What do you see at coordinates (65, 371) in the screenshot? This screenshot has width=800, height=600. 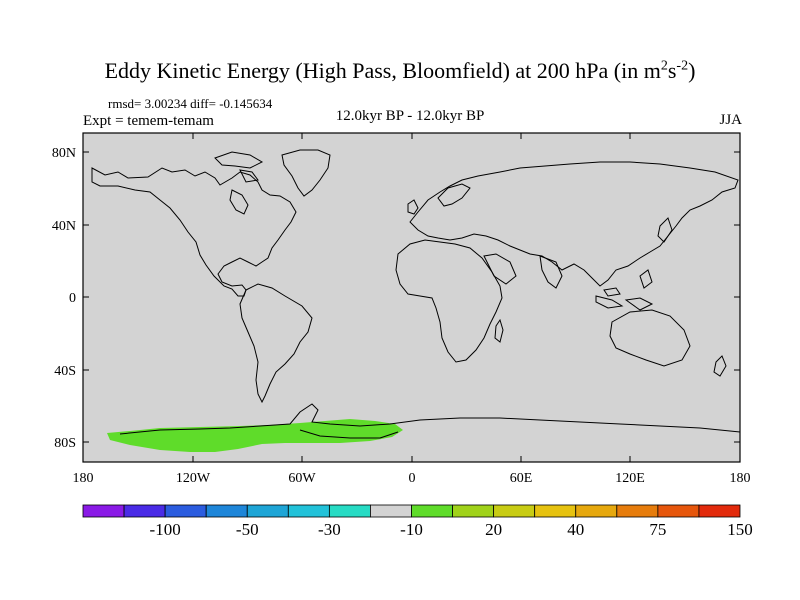 I see `lat-tick-label: 40S` at bounding box center [65, 371].